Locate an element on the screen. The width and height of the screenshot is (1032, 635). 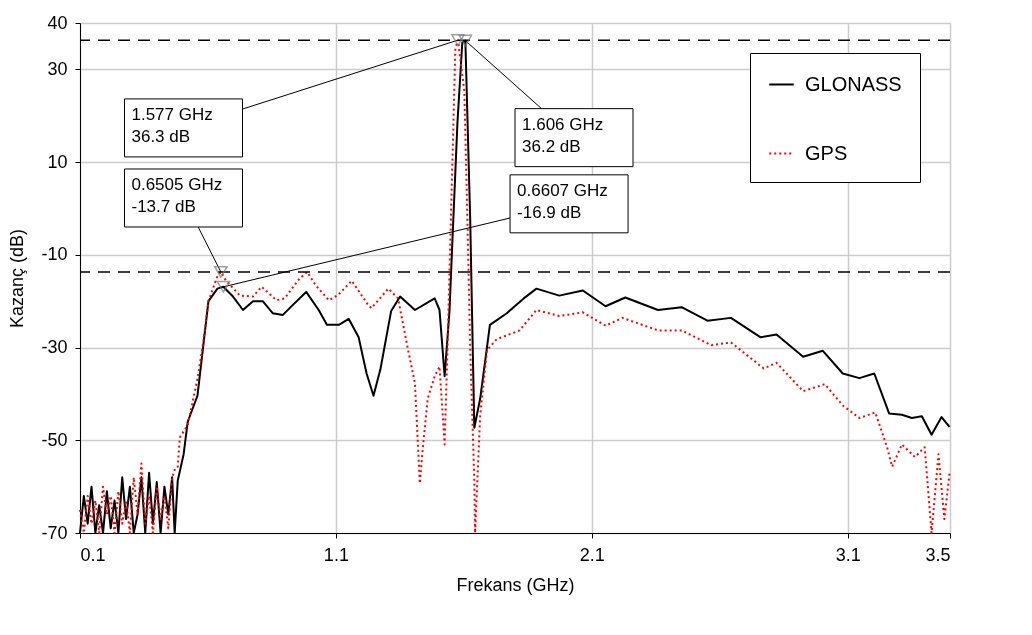
annotation: 1.577 GHz 36.3 dB is located at coordinates (172, 125).